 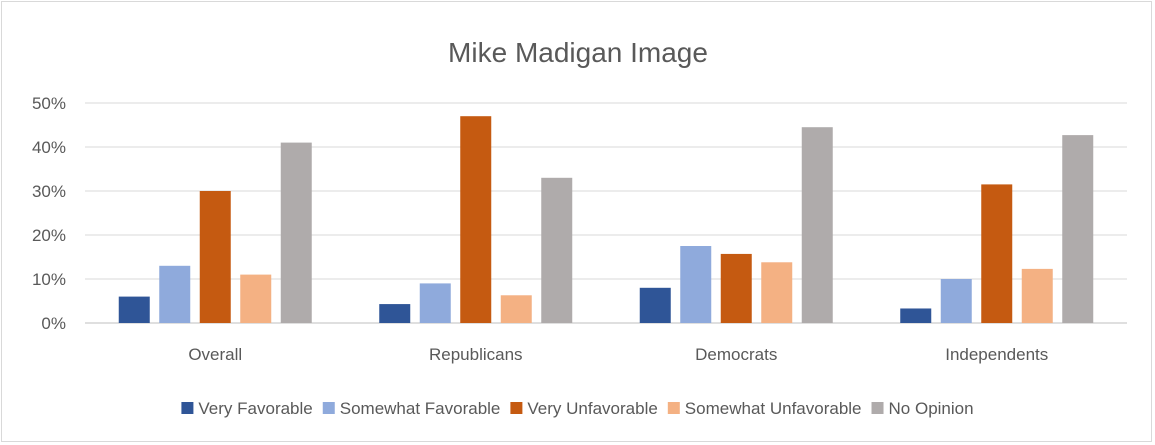 What do you see at coordinates (476, 354) in the screenshot?
I see `x-category-label: Republicans` at bounding box center [476, 354].